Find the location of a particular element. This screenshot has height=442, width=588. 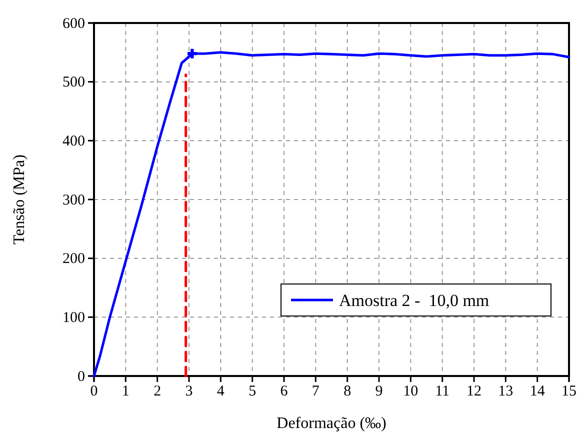

x-axis-title: Deformação (‰) is located at coordinates (331, 423).